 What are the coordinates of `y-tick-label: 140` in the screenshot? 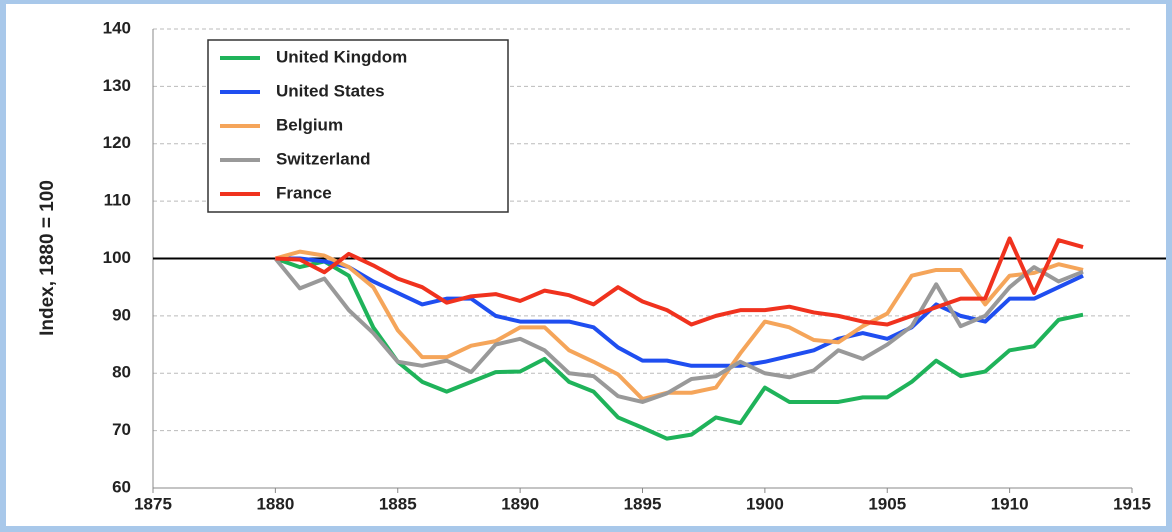 It's located at (117, 27).